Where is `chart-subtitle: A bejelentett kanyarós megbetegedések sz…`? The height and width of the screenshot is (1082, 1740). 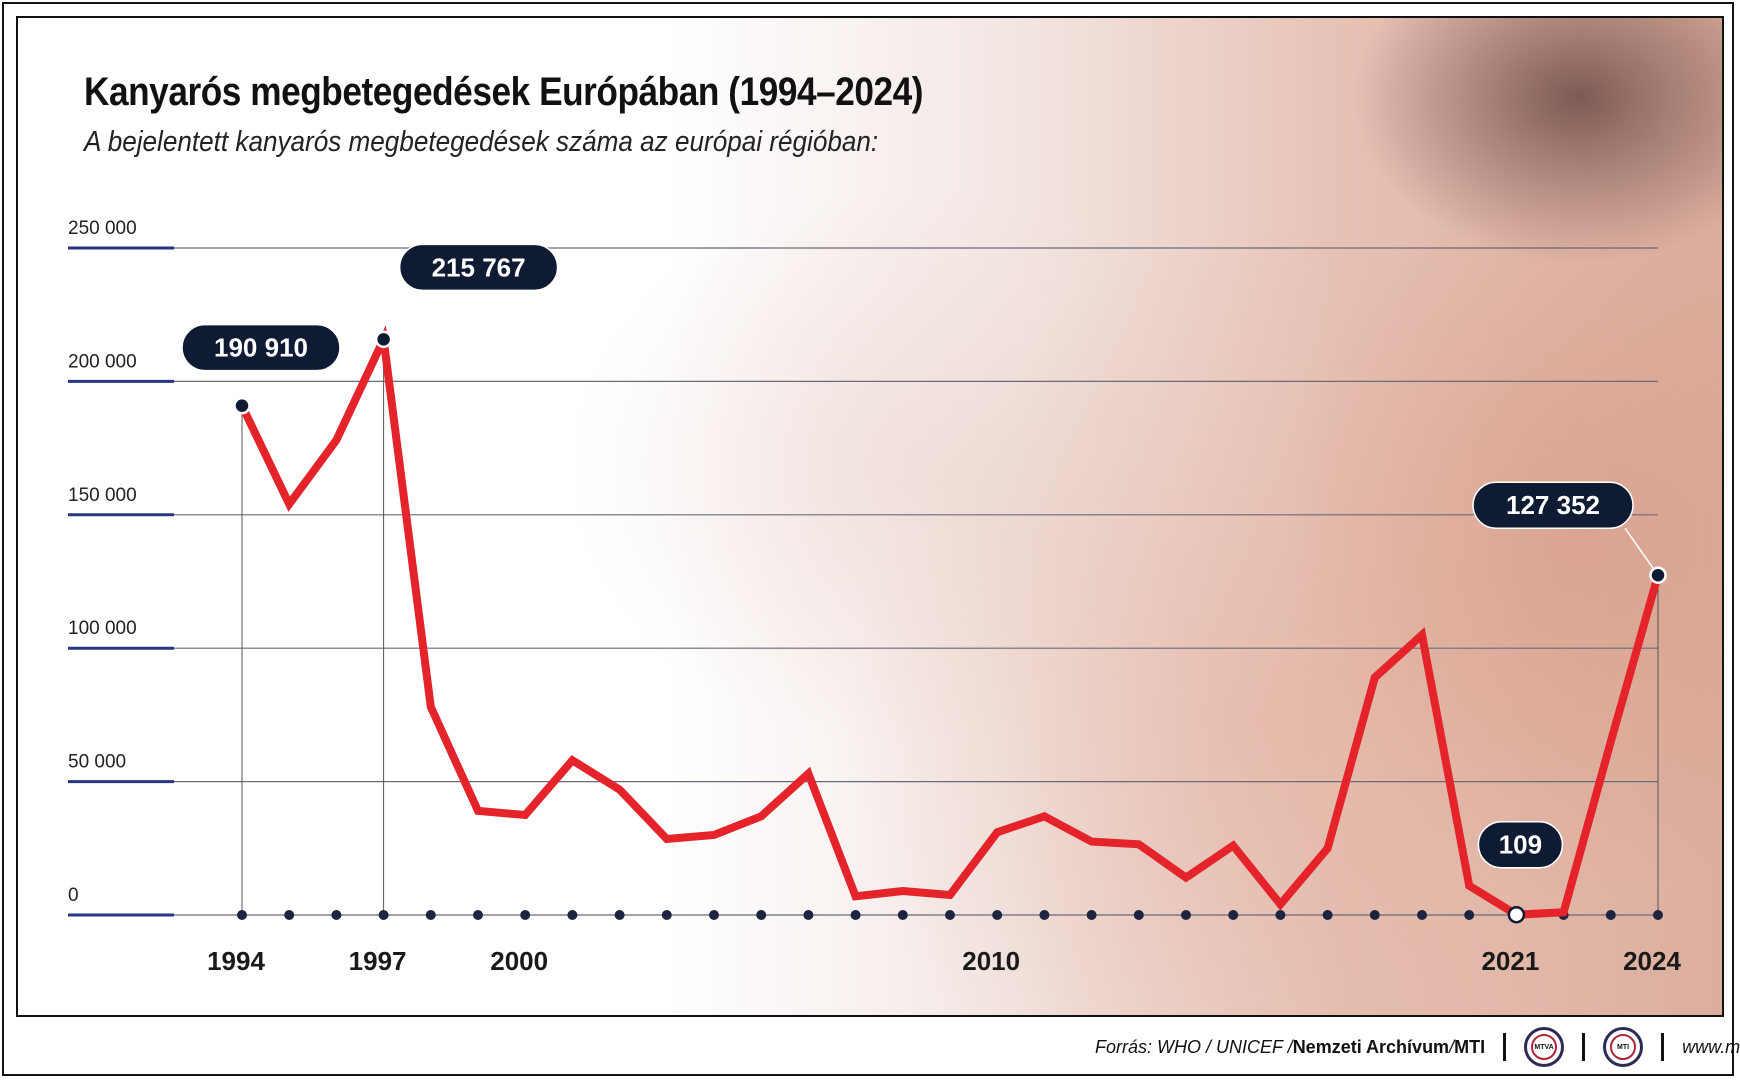 chart-subtitle: A bejelentett kanyarós megbetegedések sz… is located at coordinates (481, 142).